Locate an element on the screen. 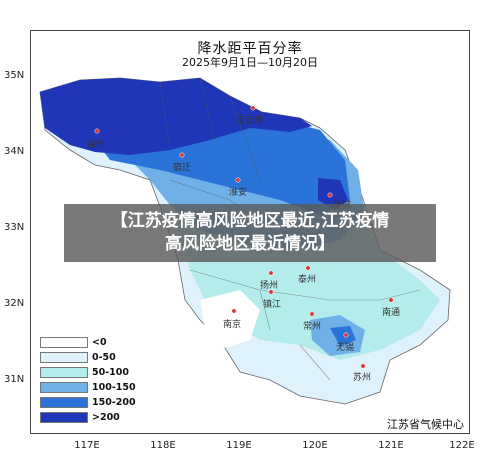 This screenshot has height=464, width=500. zone-over-200-east is located at coordinates (333, 194).